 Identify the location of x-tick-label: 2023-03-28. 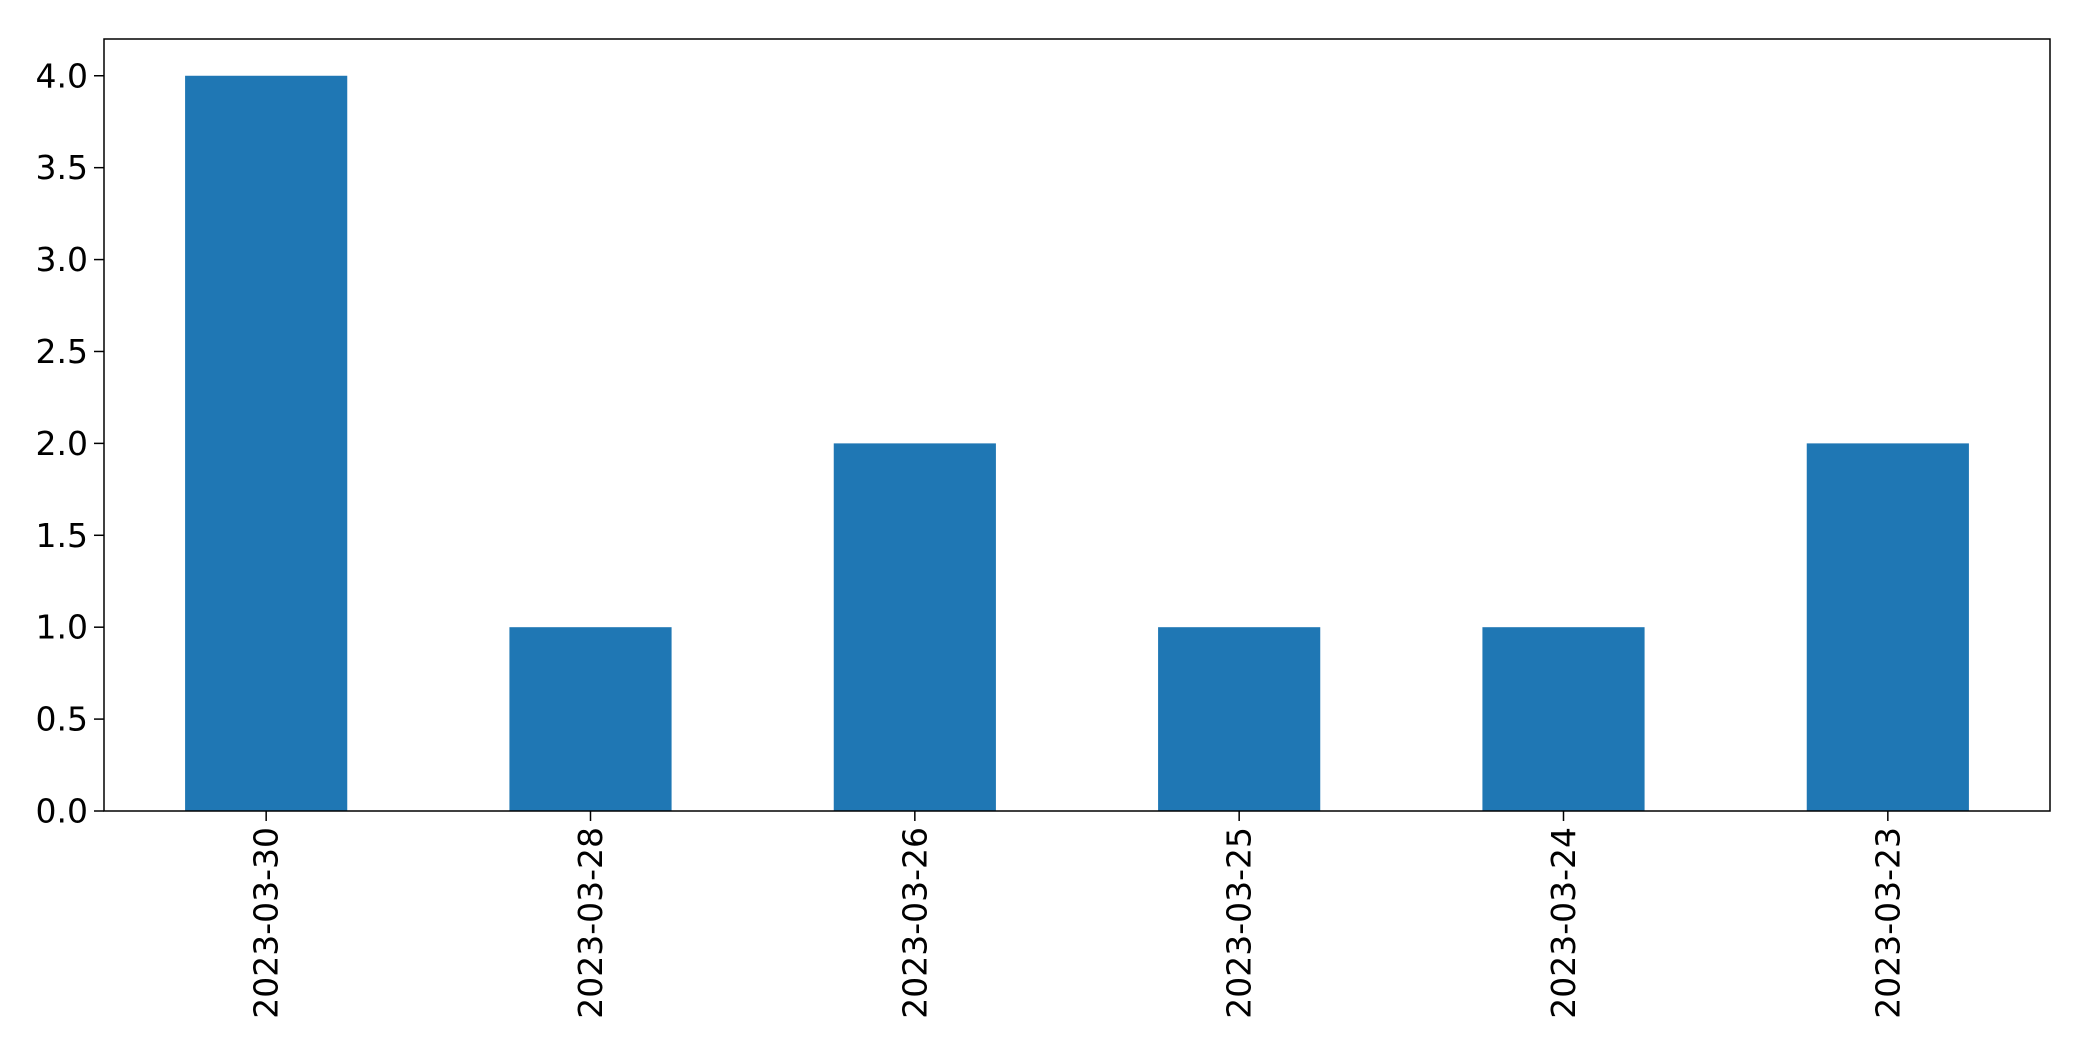
(590, 923).